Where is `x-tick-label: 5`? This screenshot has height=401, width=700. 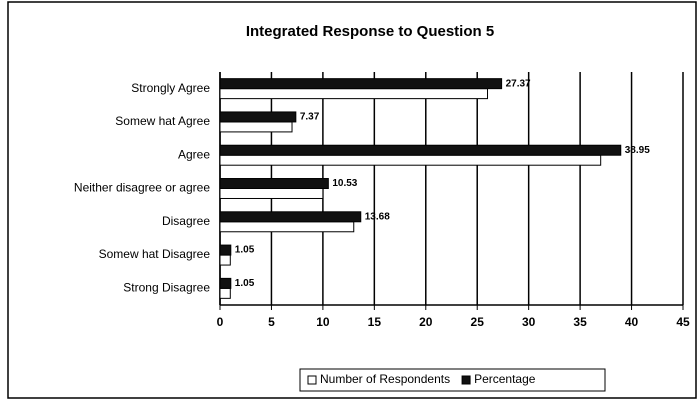 x-tick-label: 5 is located at coordinates (271, 322).